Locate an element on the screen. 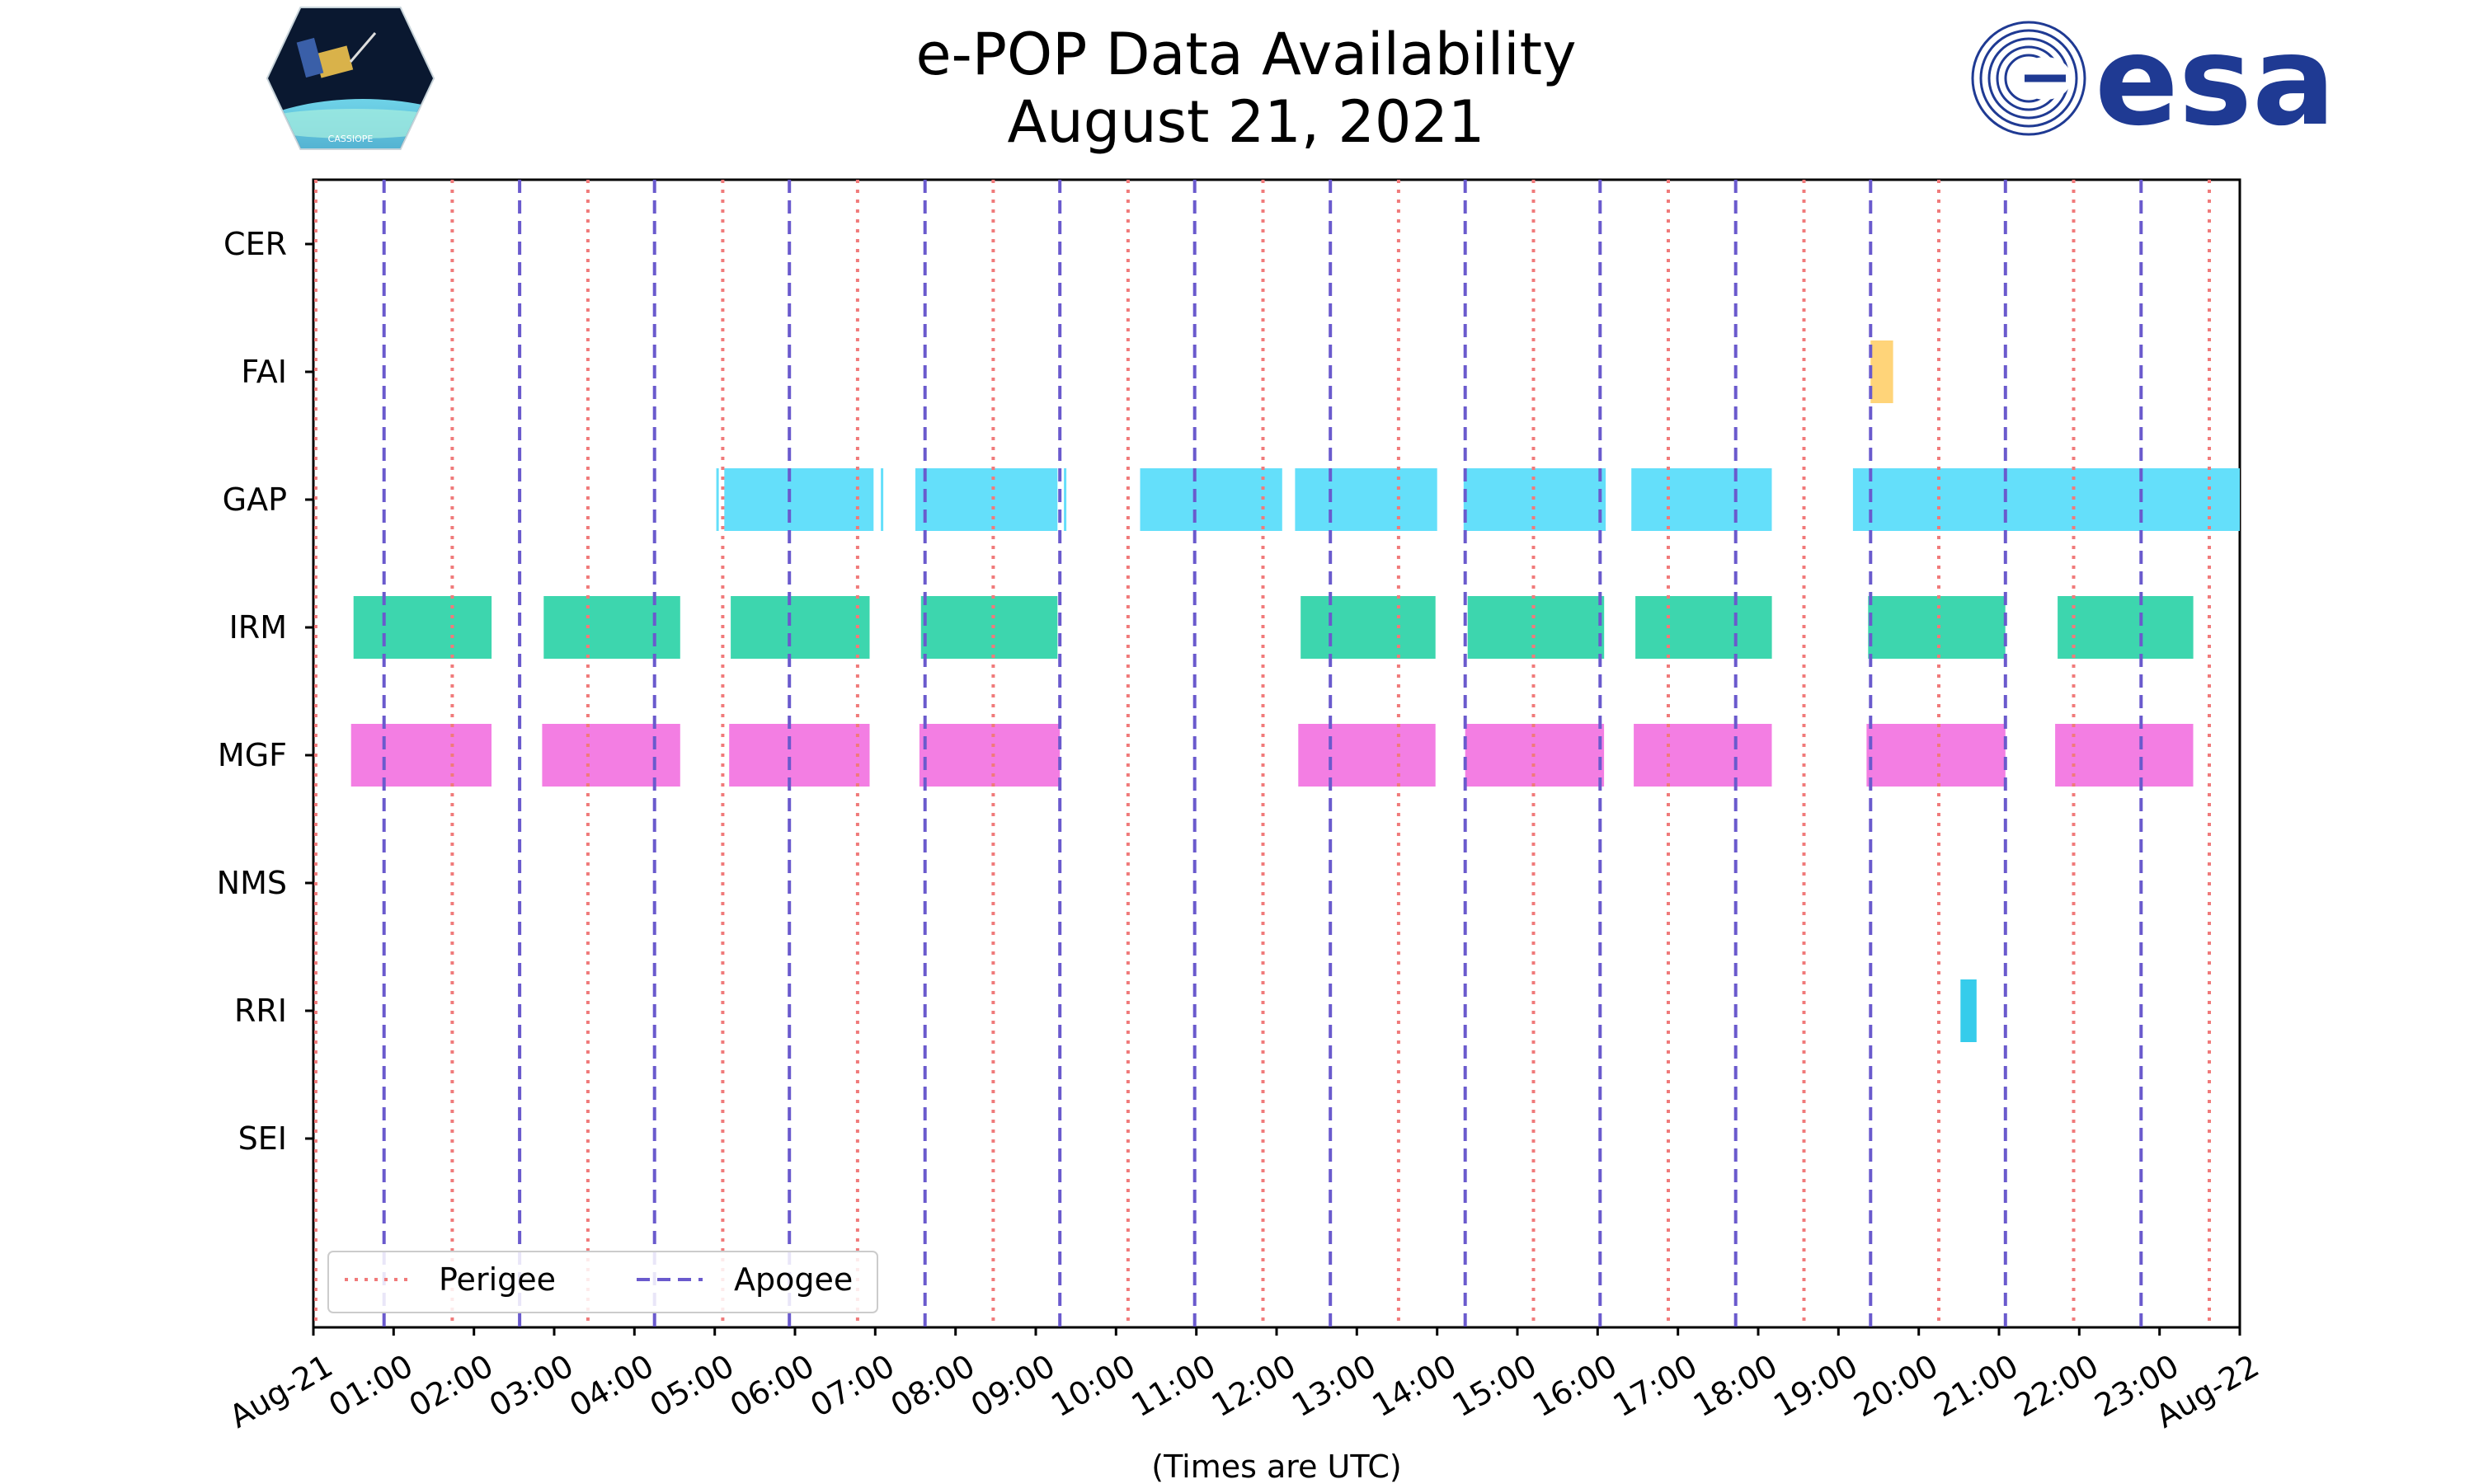  x-tick-label: 14:00 is located at coordinates (1414, 1385).